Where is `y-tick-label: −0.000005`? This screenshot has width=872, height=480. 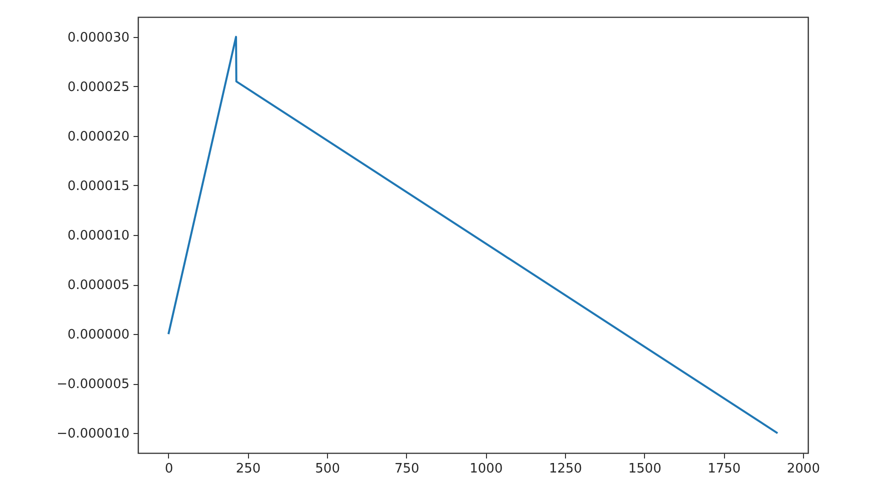 y-tick-label: −0.000005 is located at coordinates (93, 384).